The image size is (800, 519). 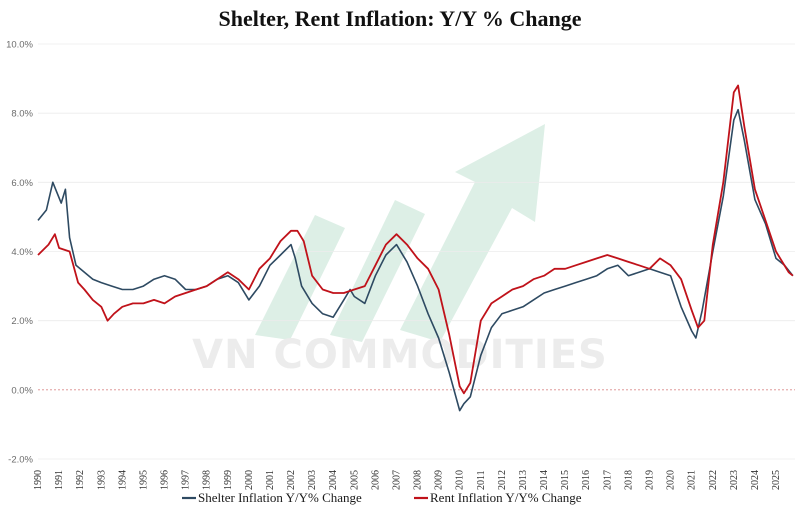 I want to click on x-tick-label: 1997, so click(x=186, y=480).